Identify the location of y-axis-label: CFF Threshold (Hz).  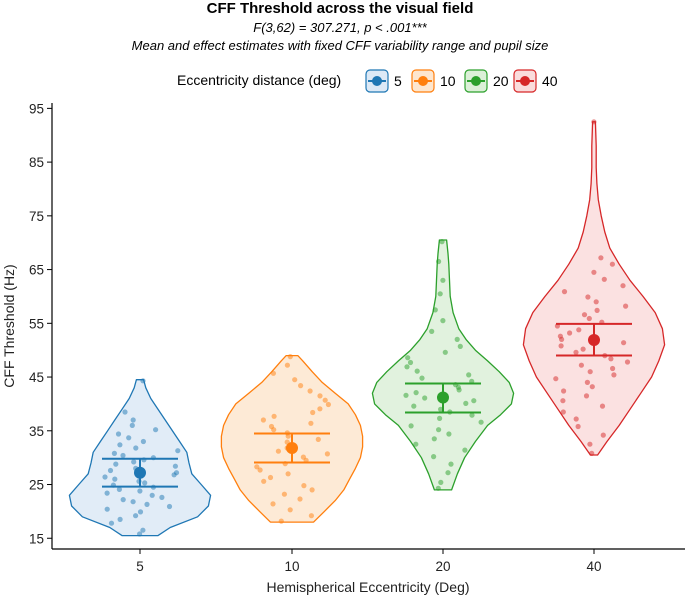
(9, 325).